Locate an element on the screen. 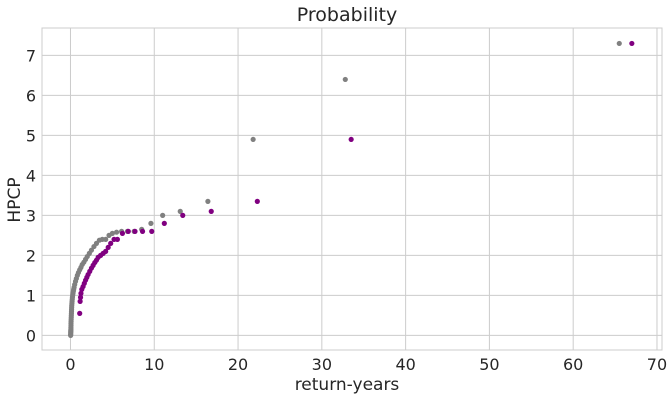  x-tick-label: 60 is located at coordinates (573, 364).